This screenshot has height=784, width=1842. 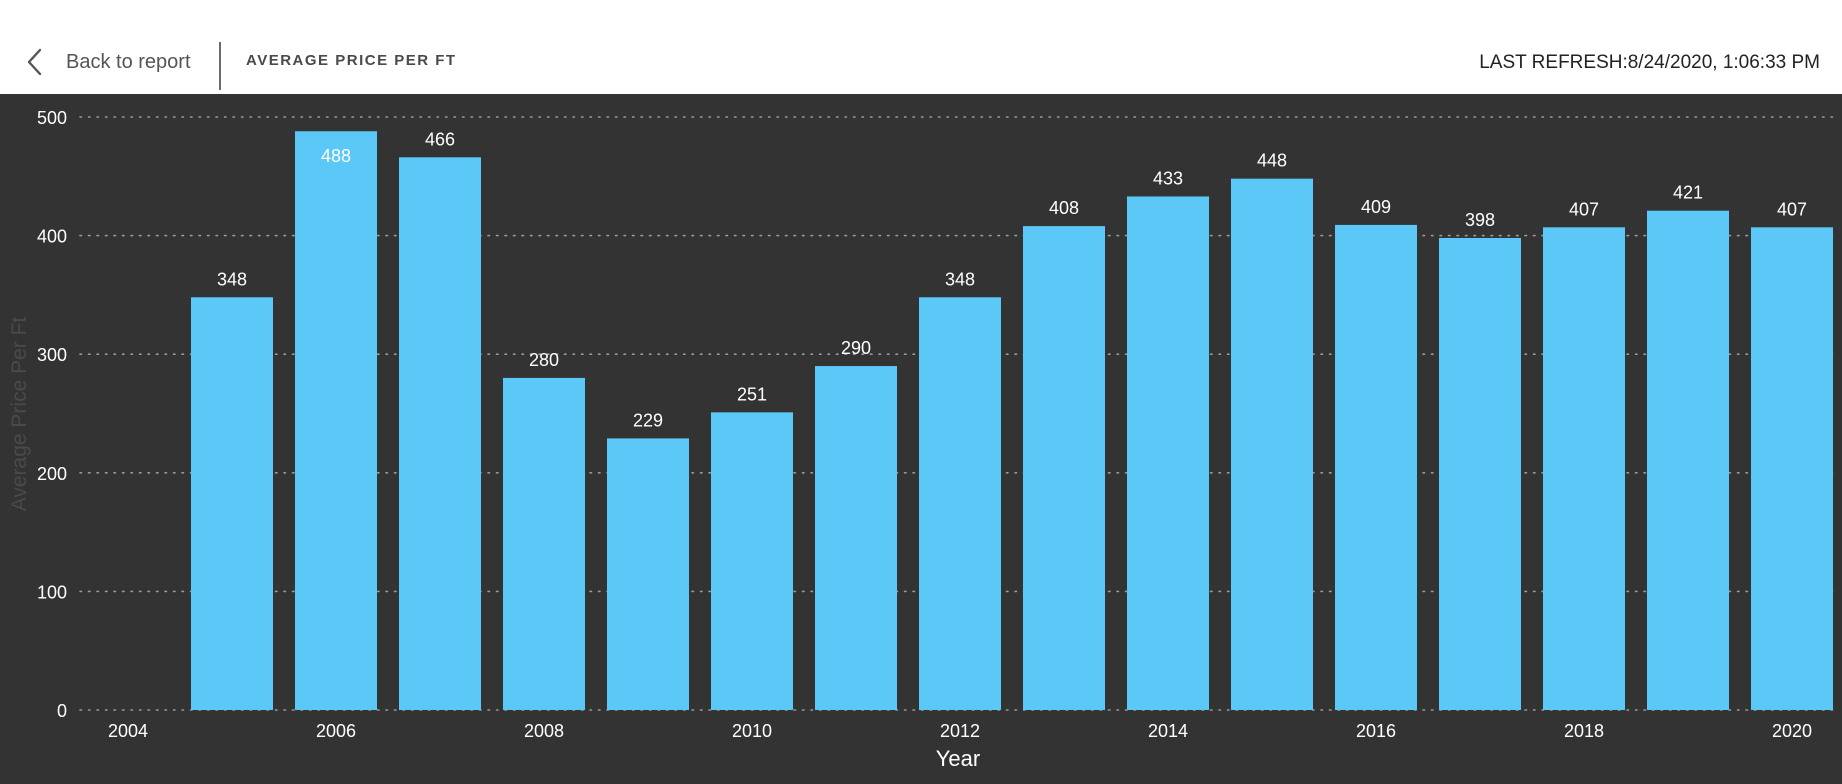 I want to click on data-label-2011: 290, so click(x=856, y=348).